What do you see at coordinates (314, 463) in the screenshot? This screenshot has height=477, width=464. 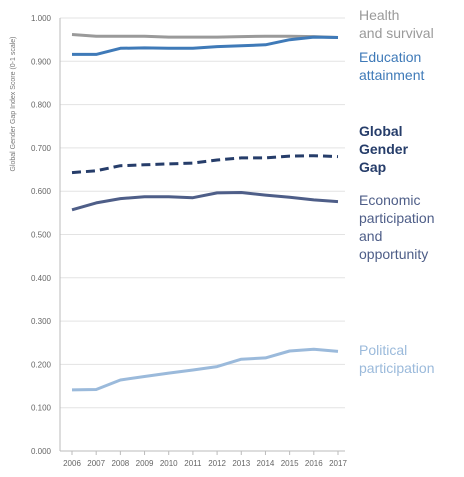 I see `x-tick-label: 2016` at bounding box center [314, 463].